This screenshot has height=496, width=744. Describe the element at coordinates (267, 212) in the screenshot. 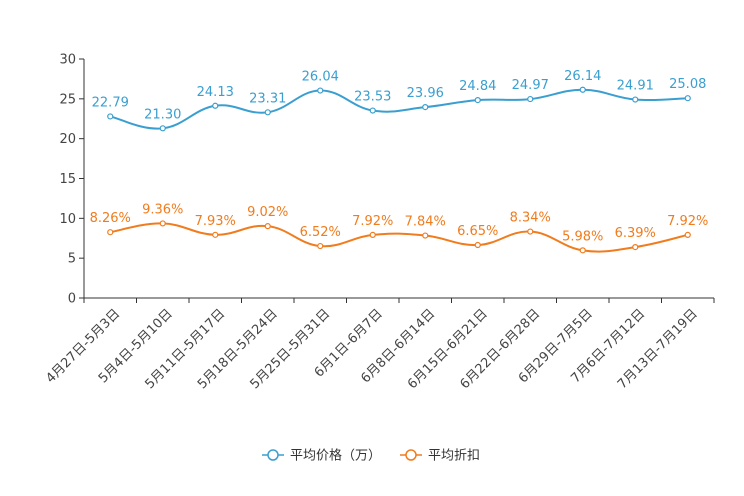

I see `data-label: 9.02%` at that location.